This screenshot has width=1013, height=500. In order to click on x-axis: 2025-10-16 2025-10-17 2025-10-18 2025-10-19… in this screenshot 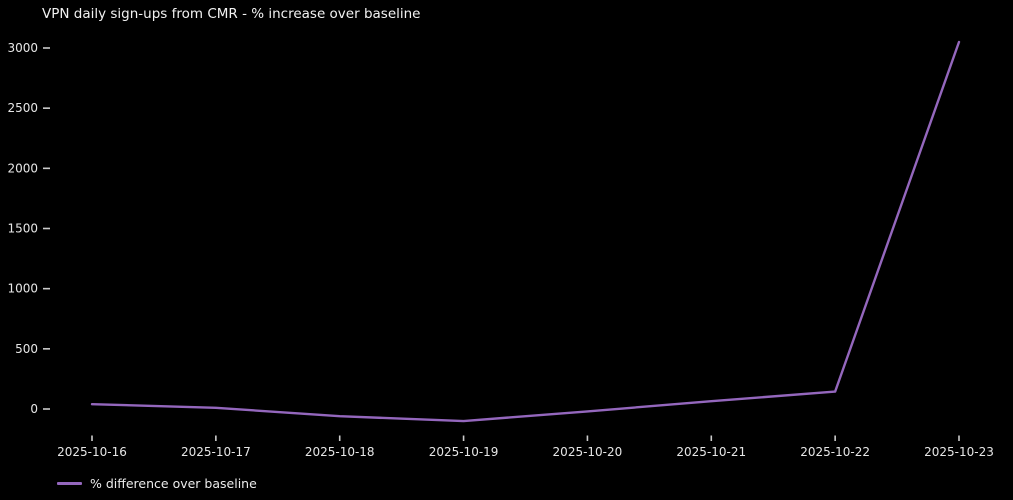, I will do `click(525, 447)`.